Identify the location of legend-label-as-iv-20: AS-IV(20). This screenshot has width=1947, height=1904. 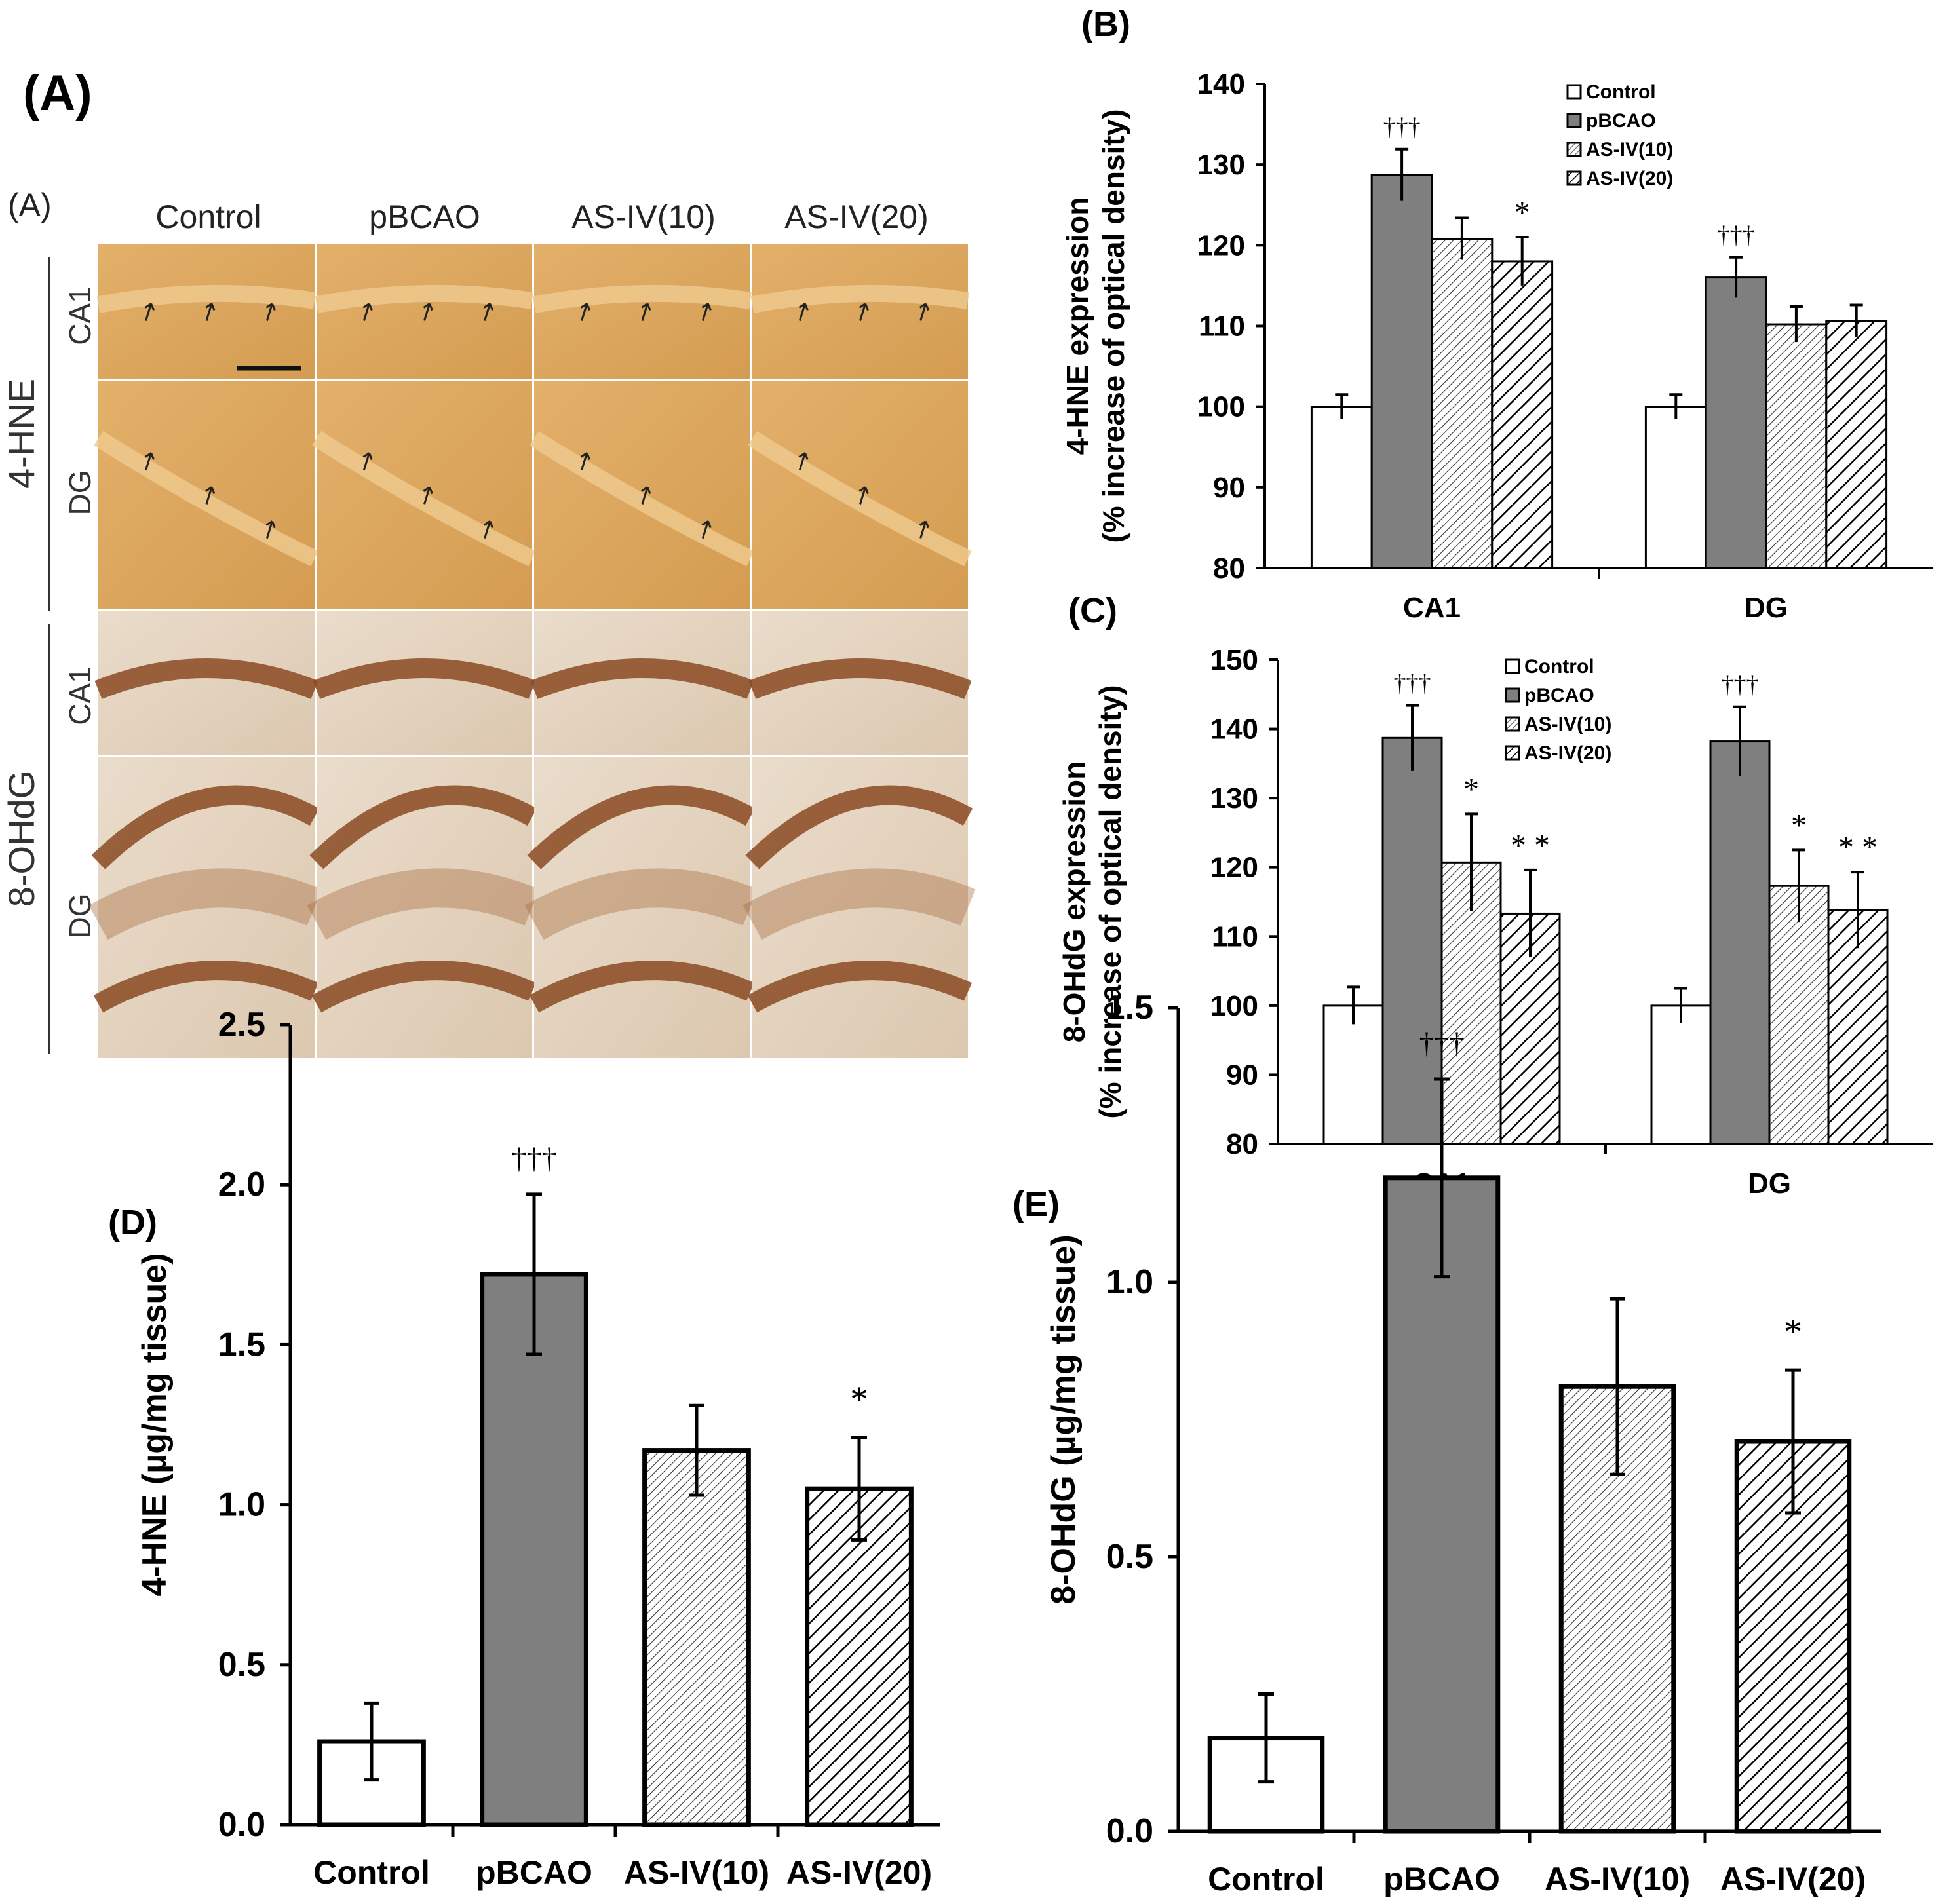
(1629, 178).